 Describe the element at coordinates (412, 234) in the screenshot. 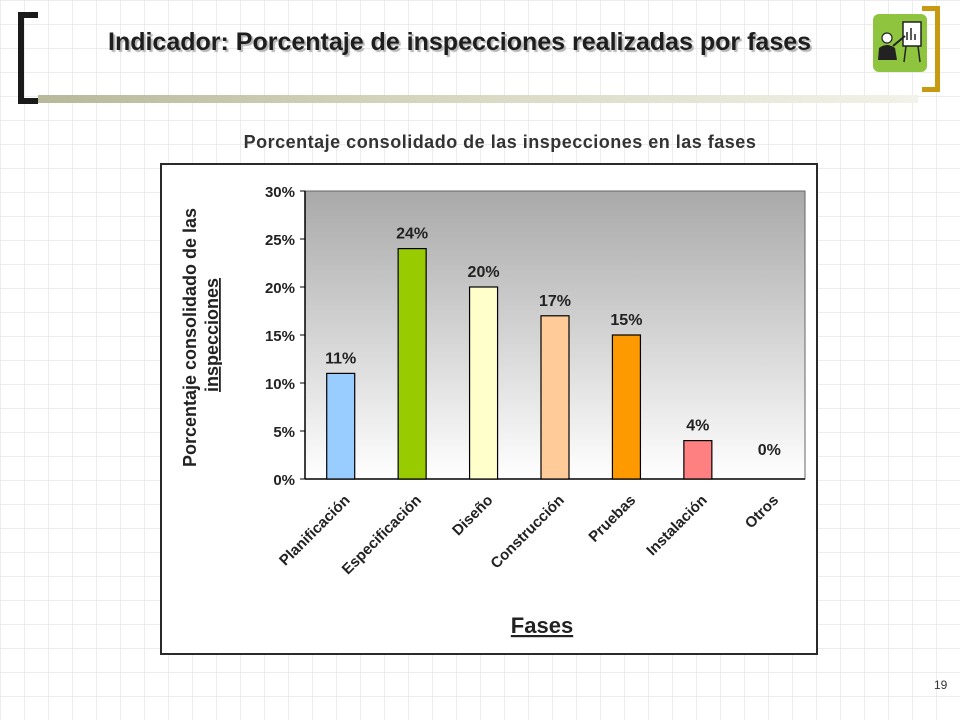

I see `data-label: 24%` at that location.